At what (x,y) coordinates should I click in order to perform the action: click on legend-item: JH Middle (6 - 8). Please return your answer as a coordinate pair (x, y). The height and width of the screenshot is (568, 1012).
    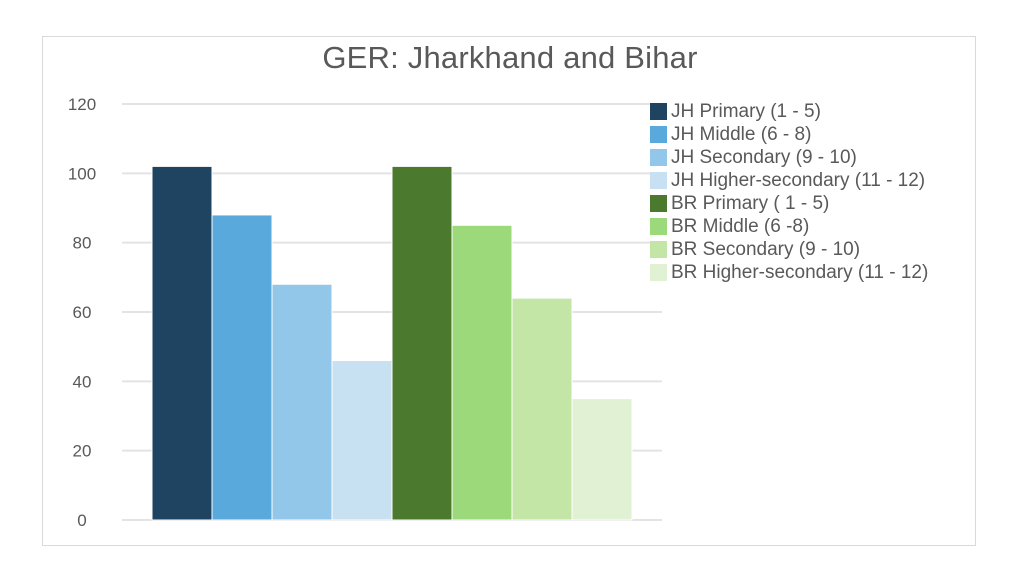
    Looking at the image, I should click on (810, 134).